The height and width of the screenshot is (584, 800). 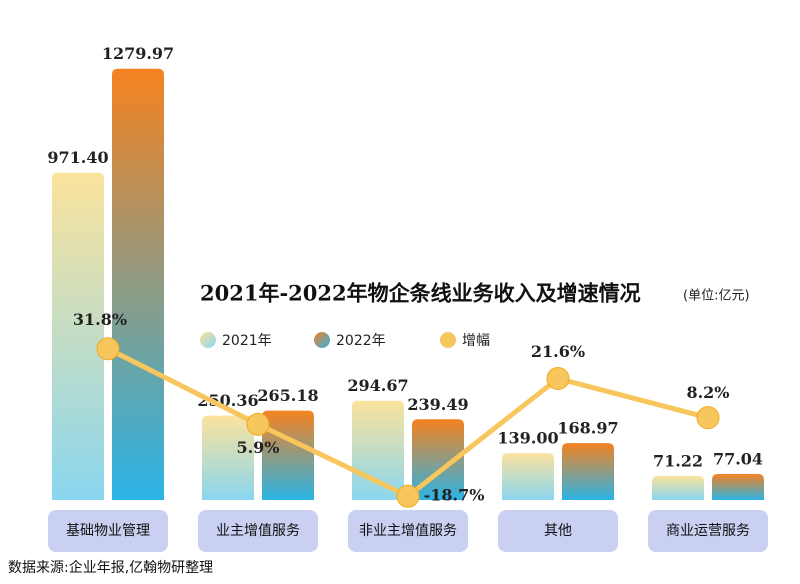 What do you see at coordinates (476, 341) in the screenshot?
I see `legend-label: 增幅` at bounding box center [476, 341].